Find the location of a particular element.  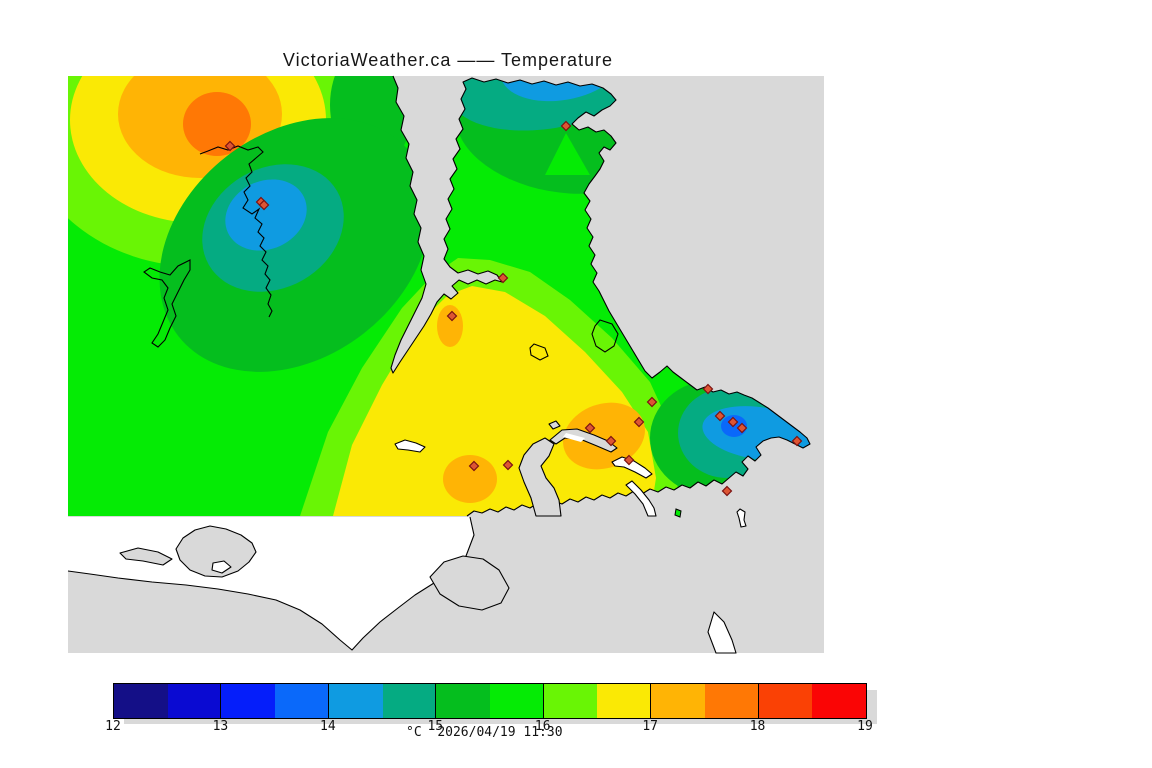

victoria-harbour is located at coordinates (634, 486).